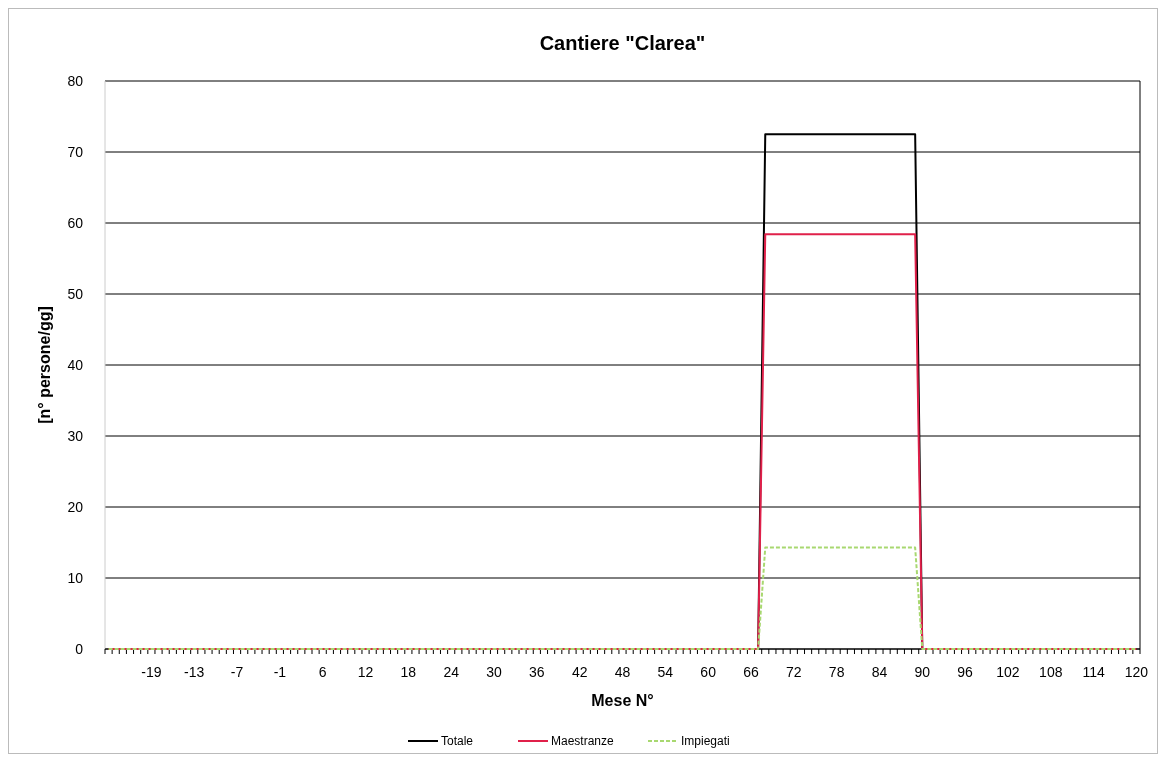  Describe the element at coordinates (965, 672) in the screenshot. I see `x-tick-label: 96` at that location.